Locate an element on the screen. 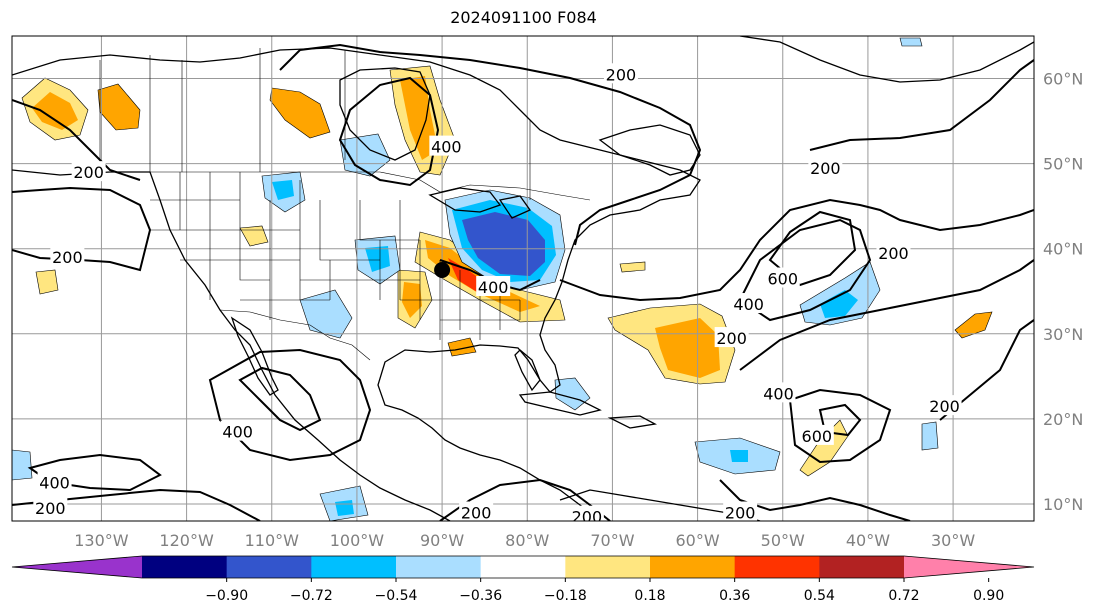 The width and height of the screenshot is (1105, 615). contour-400-south is located at coordinates (840, 426).